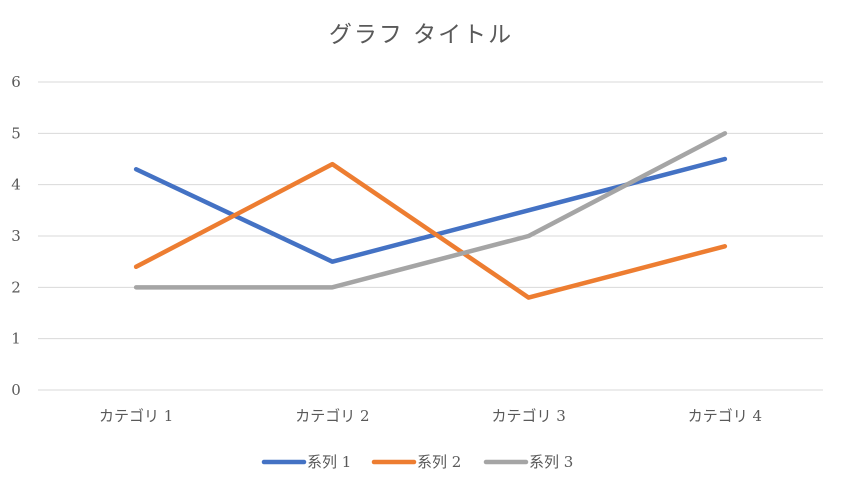  I want to click on y-tick-label: 3, so click(16, 236).